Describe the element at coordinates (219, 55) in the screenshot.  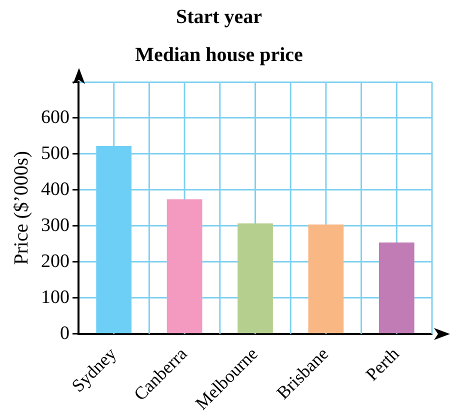
I see `chart-subtitle: Median house price` at that location.